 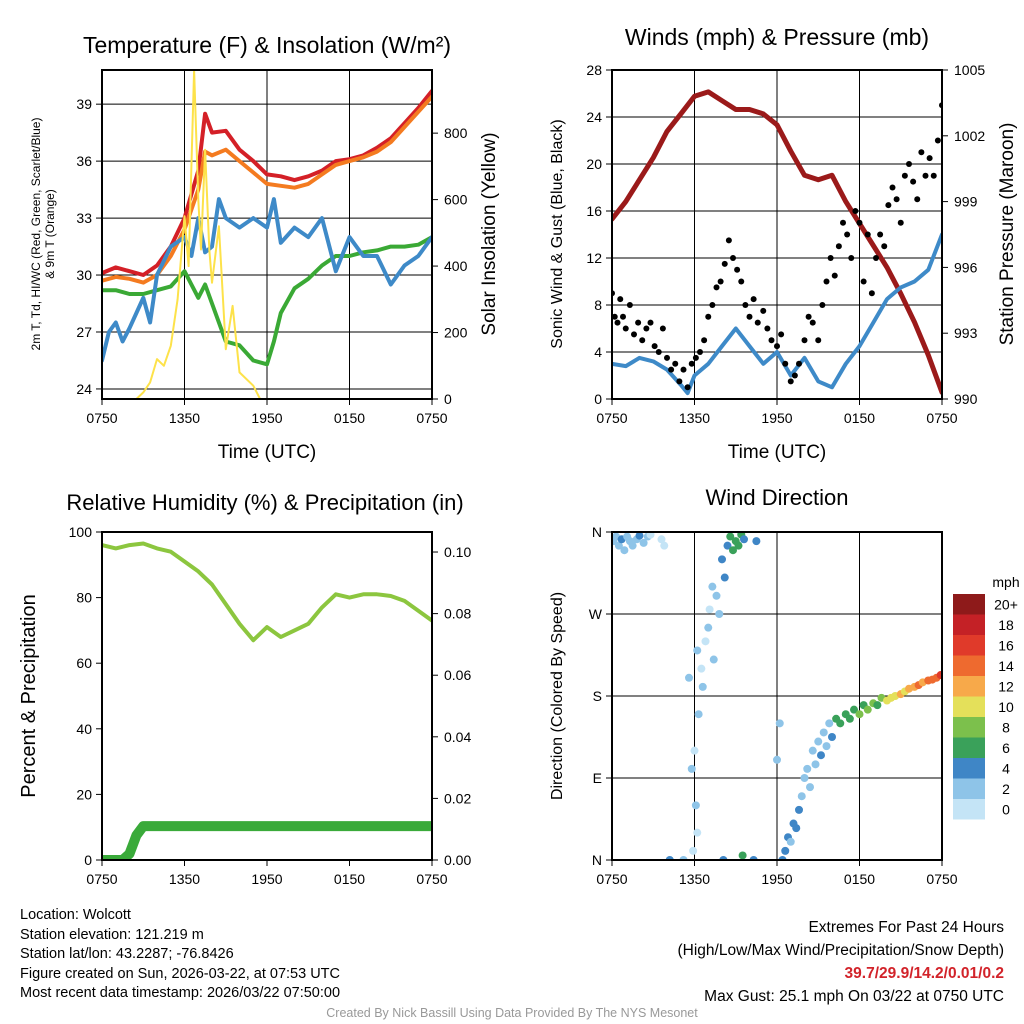 I want to click on y-right-tick-label: 0.08, so click(x=457, y=614).